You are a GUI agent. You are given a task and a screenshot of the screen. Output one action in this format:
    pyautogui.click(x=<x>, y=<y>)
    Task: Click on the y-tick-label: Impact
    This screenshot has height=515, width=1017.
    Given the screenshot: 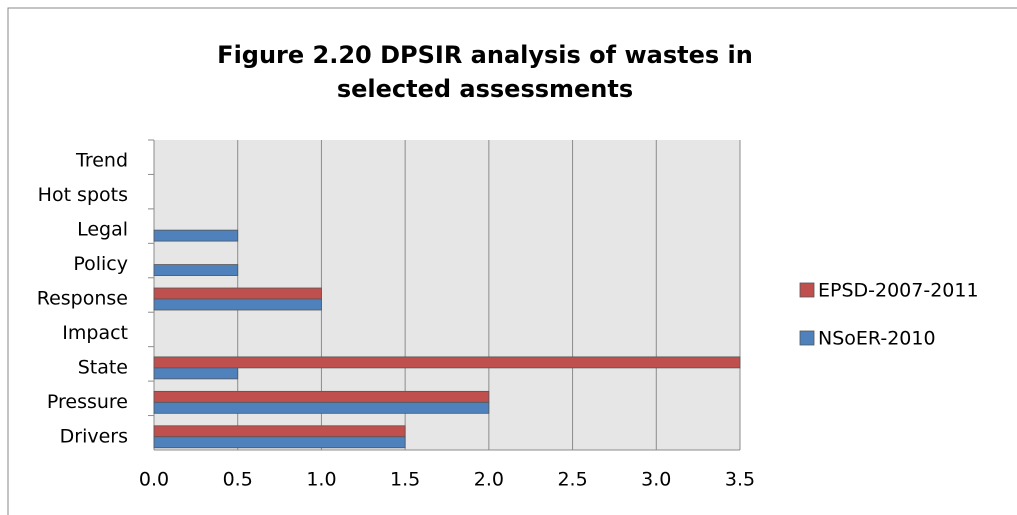 What is the action you would take?
    pyautogui.click(x=95, y=333)
    